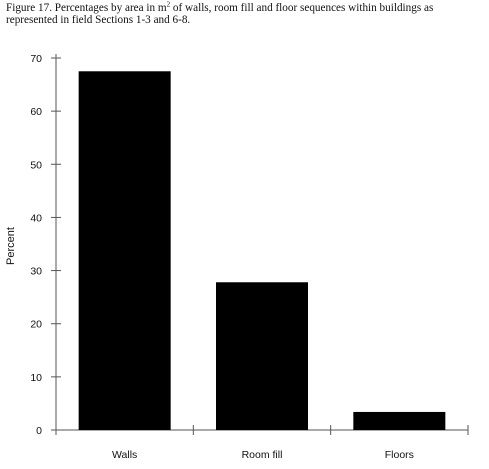 This screenshot has height=469, width=489. Describe the element at coordinates (124, 455) in the screenshot. I see `x-category-label: Walls` at that location.